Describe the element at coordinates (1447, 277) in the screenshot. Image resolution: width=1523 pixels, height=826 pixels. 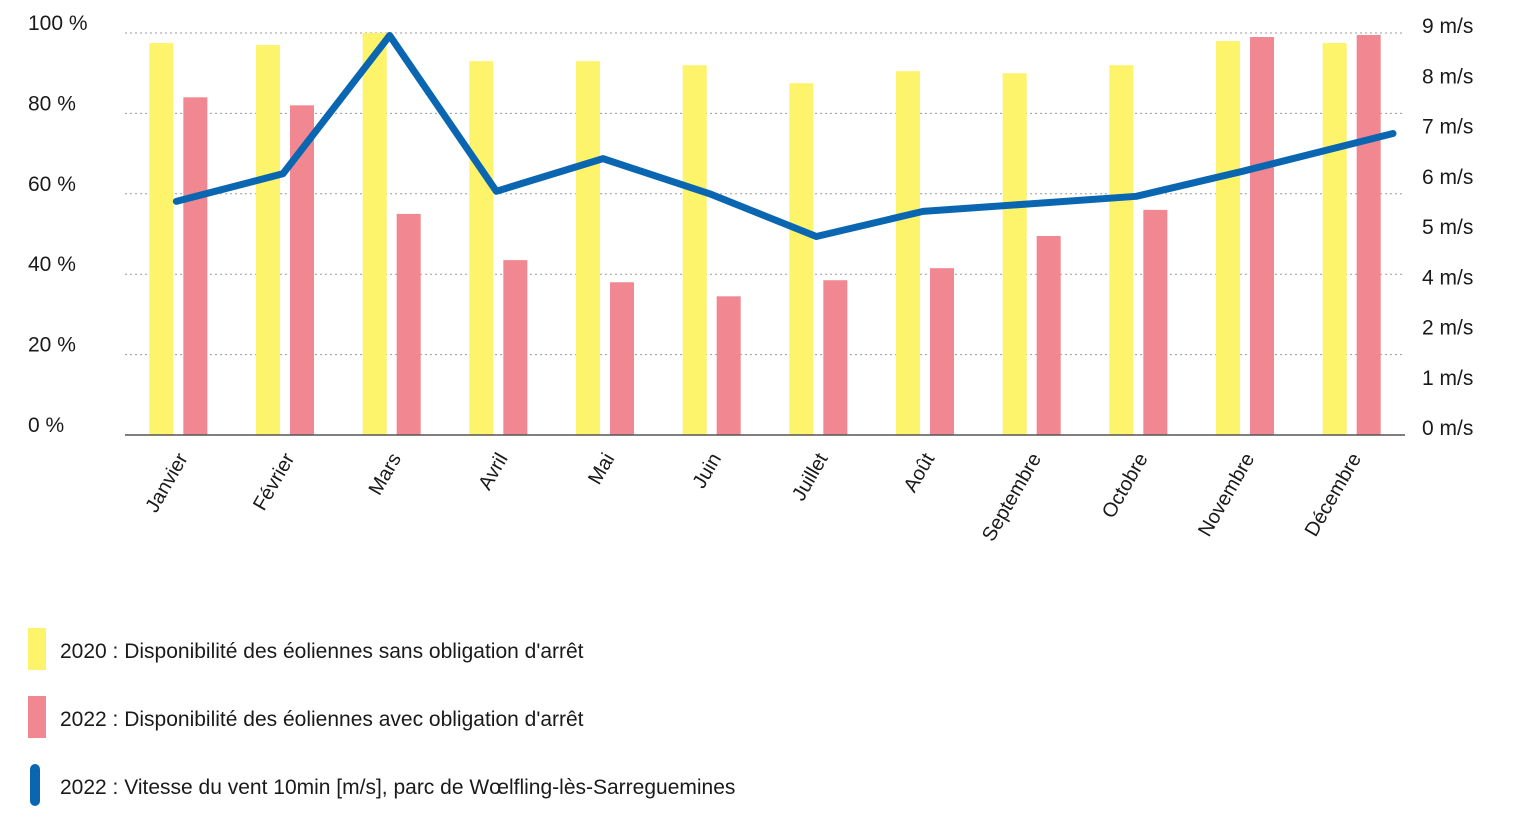
I see `y-right-tick-label: 4 m/s` at that location.